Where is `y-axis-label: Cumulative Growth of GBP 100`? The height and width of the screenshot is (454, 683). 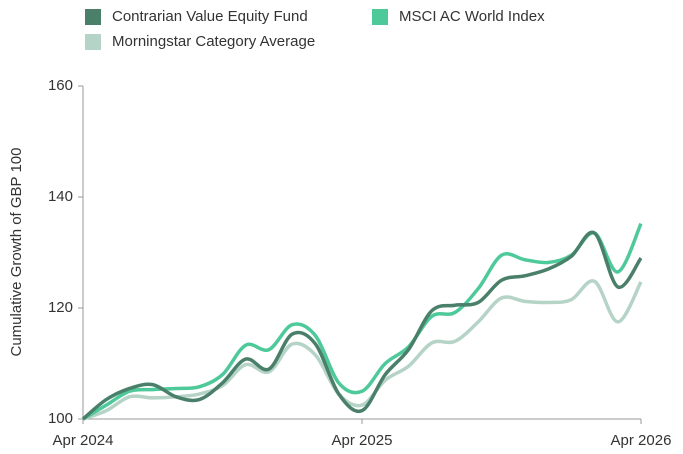
y-axis-label: Cumulative Growth of GBP 100 is located at coordinates (16, 252).